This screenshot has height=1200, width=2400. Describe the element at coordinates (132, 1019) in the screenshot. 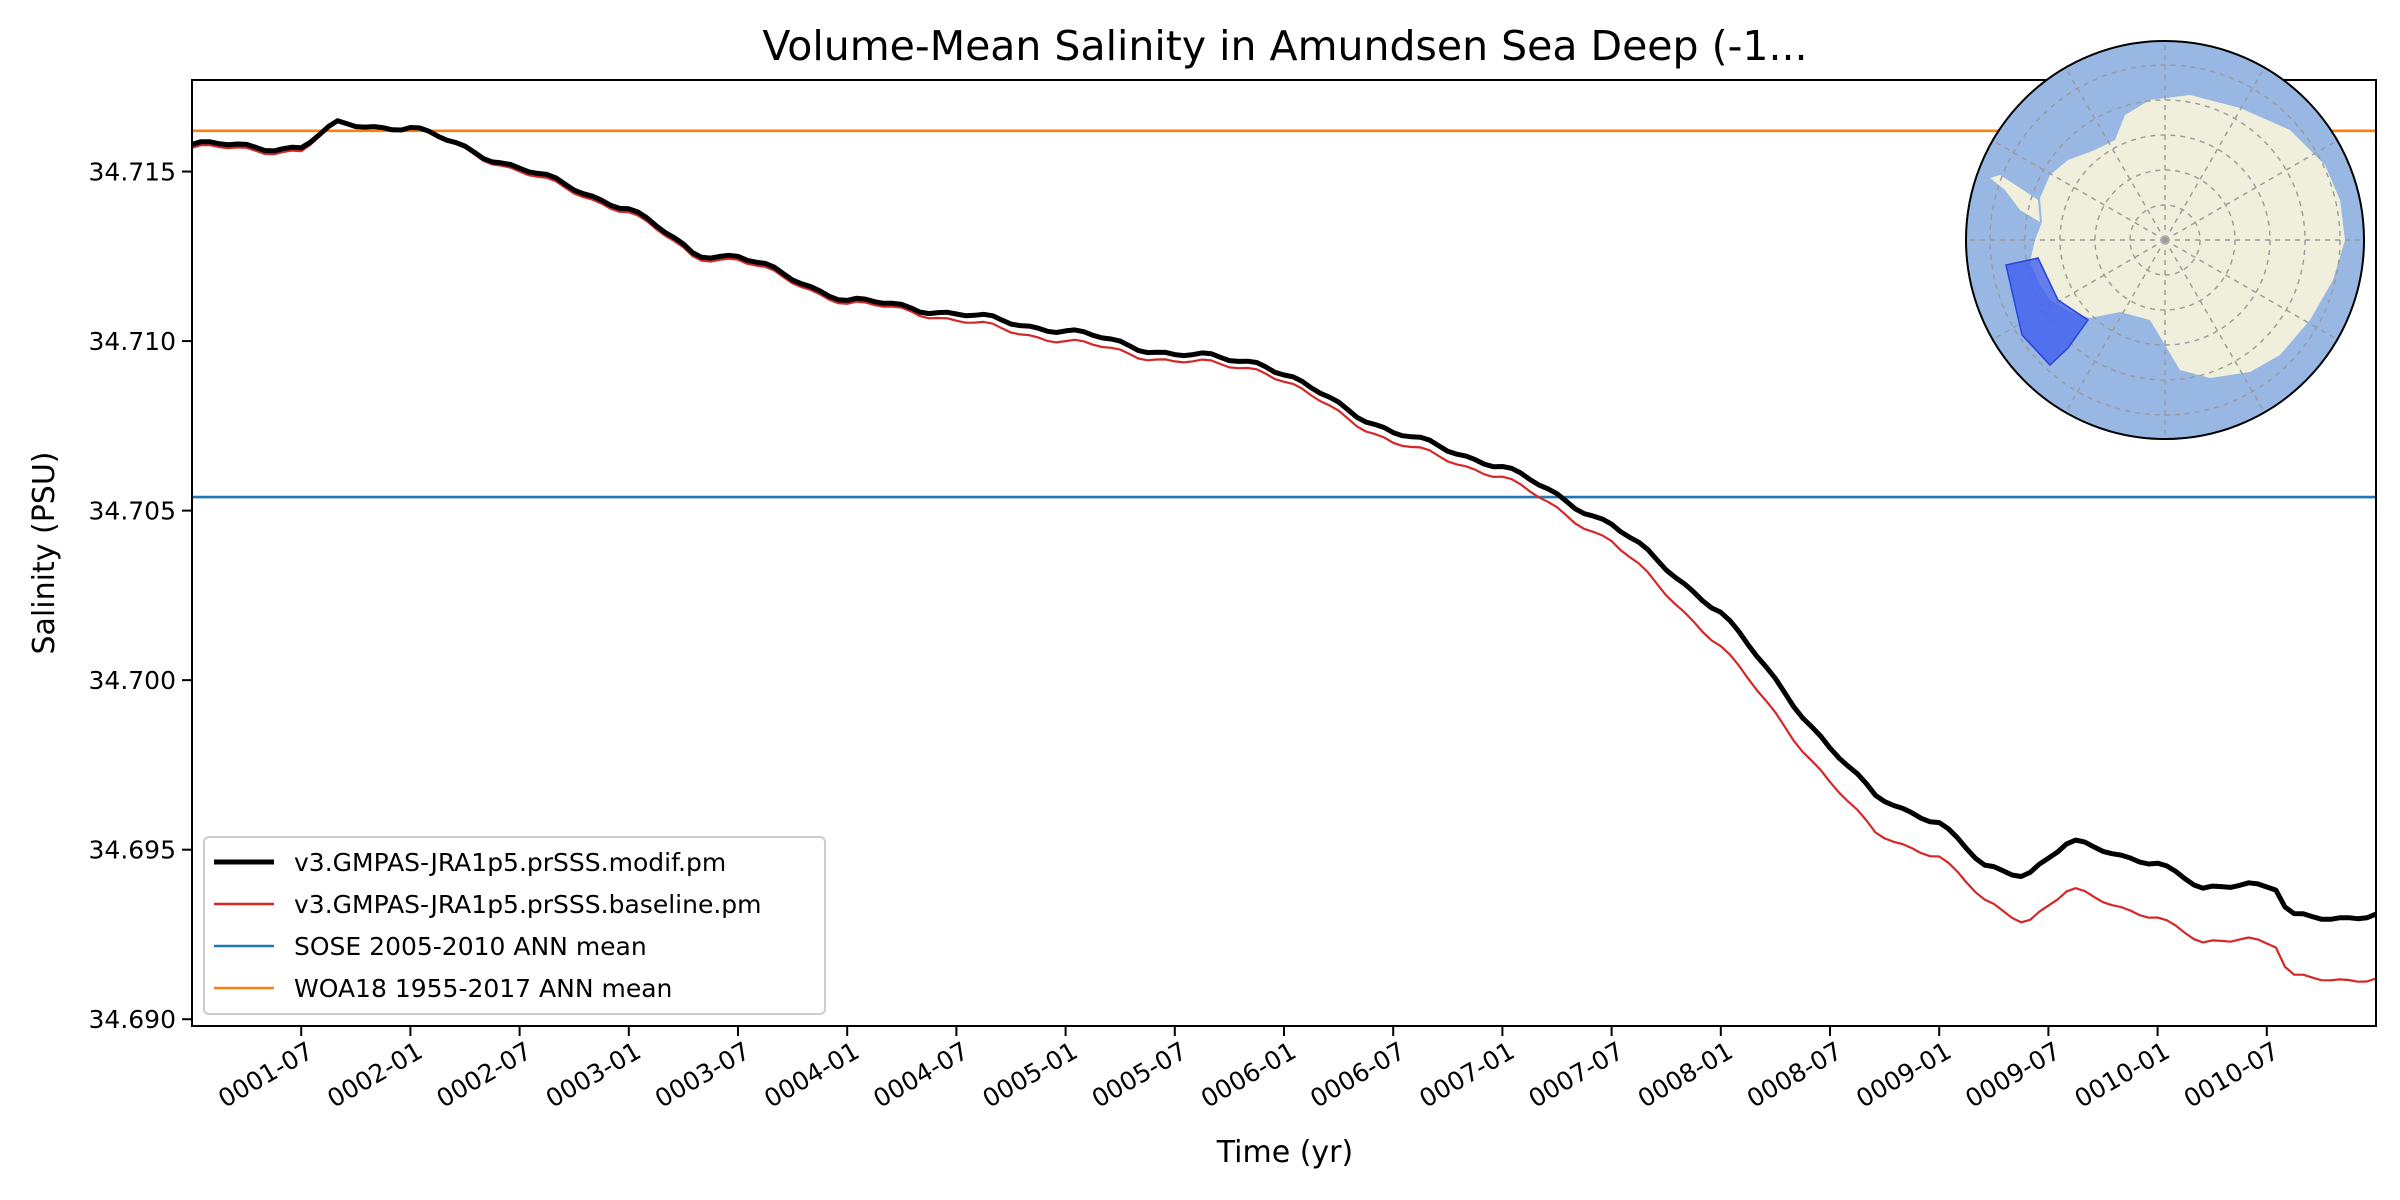

I see `y-tick-label: 34.690` at that location.